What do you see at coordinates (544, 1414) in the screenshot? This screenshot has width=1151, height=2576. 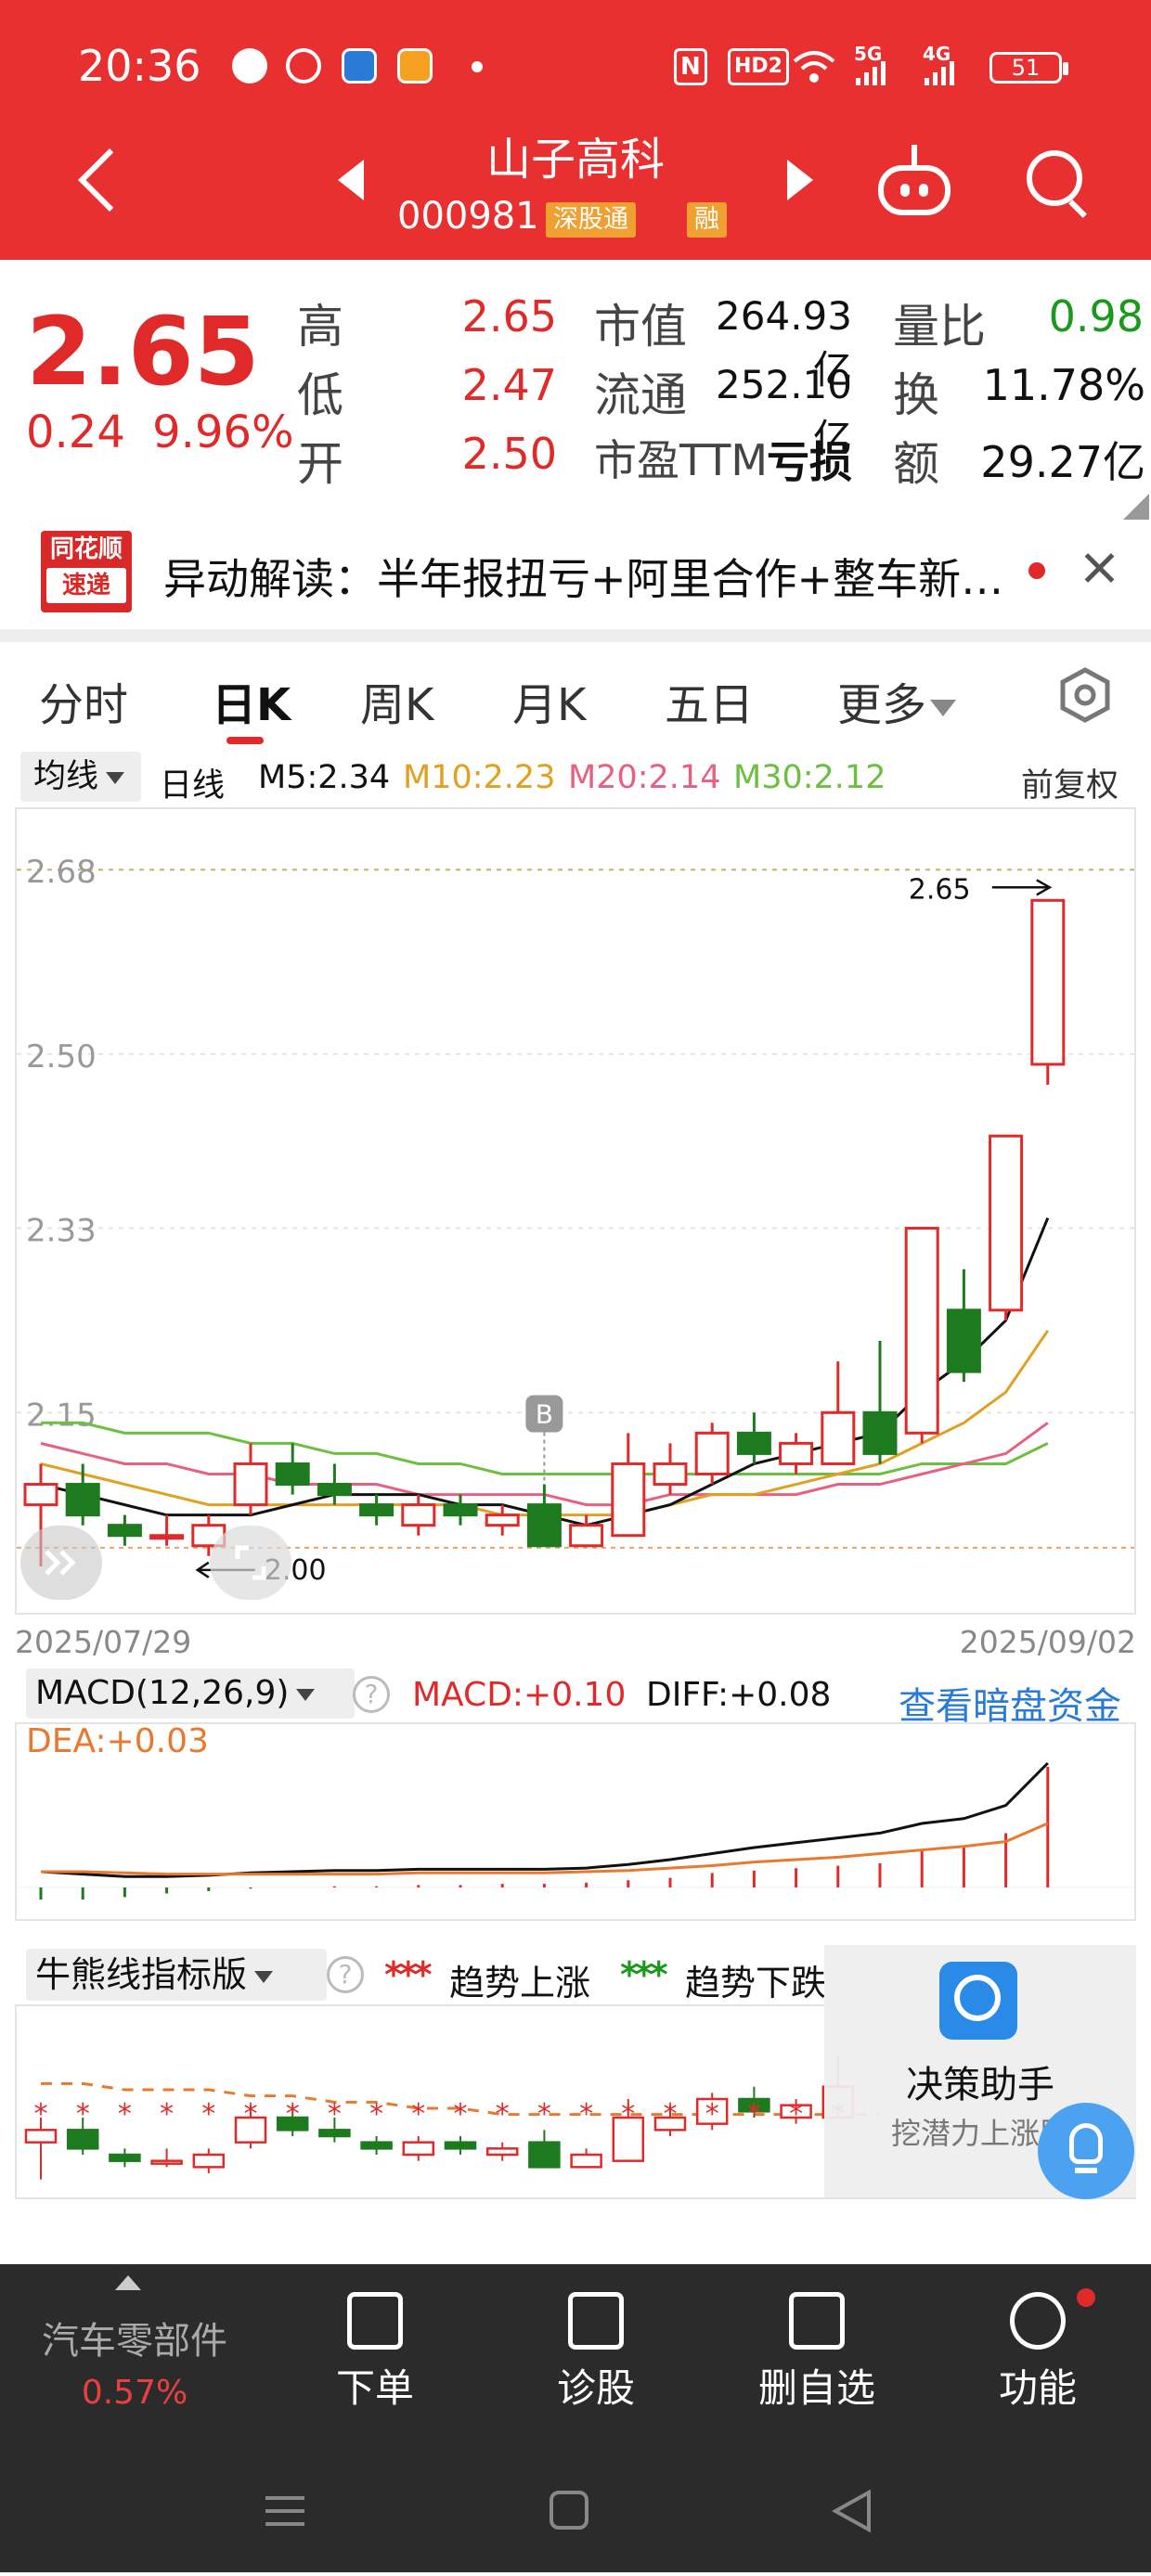 I see `buy-marker-label: B` at bounding box center [544, 1414].